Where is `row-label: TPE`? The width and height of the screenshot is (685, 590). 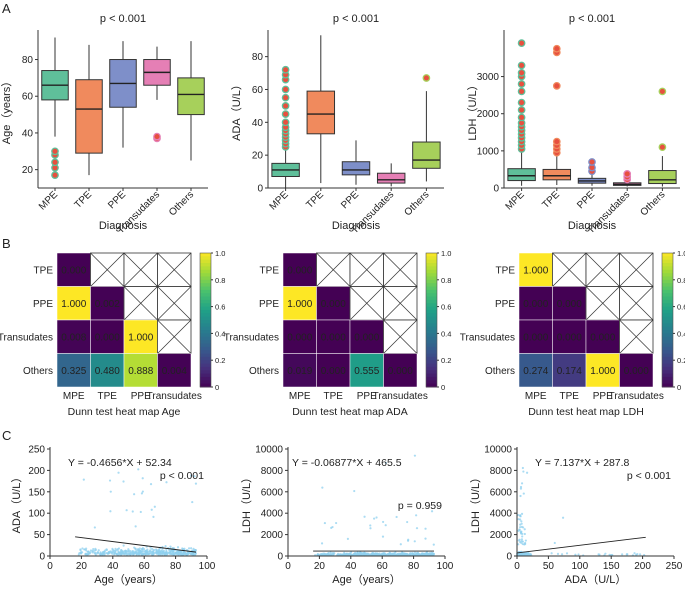 row-label: TPE is located at coordinates (44, 270).